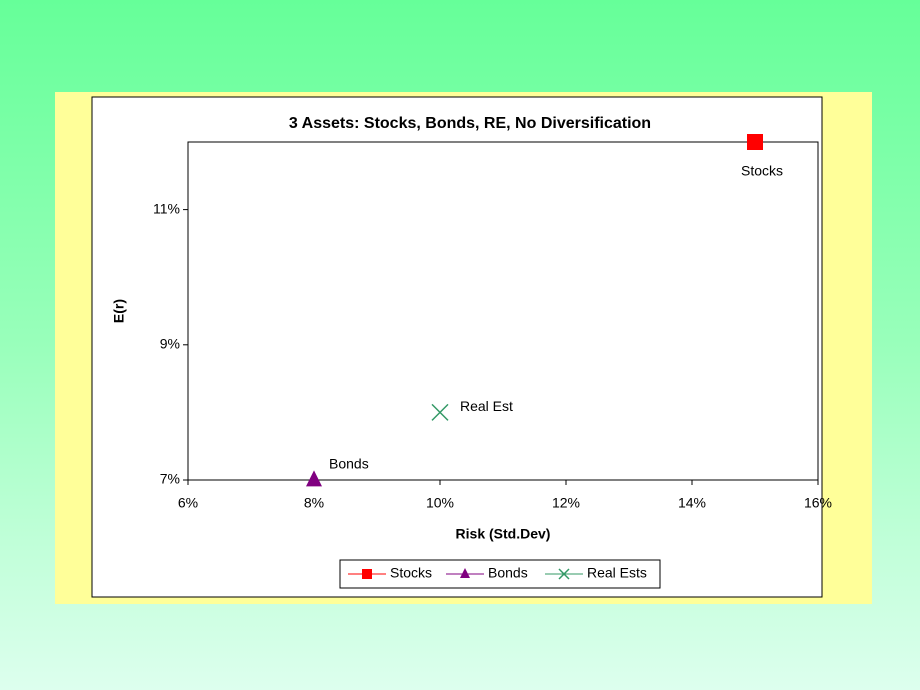 The image size is (920, 690). I want to click on y-tick-label: 7%, so click(170, 479).